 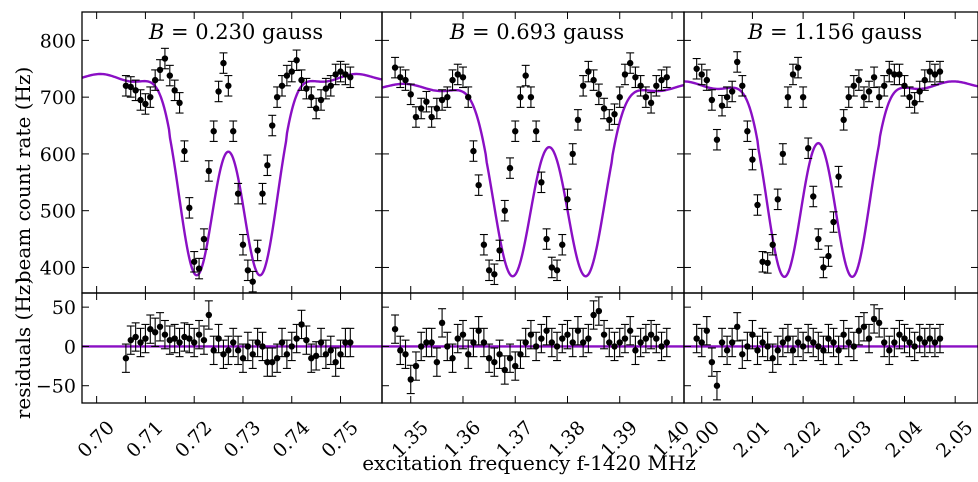 I want to click on panel-title-value: = 0.230 gauss, so click(x=243, y=32).